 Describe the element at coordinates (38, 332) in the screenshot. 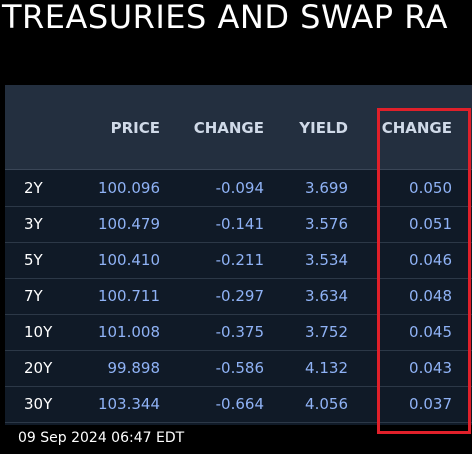

I see `row-label: 10Y` at that location.